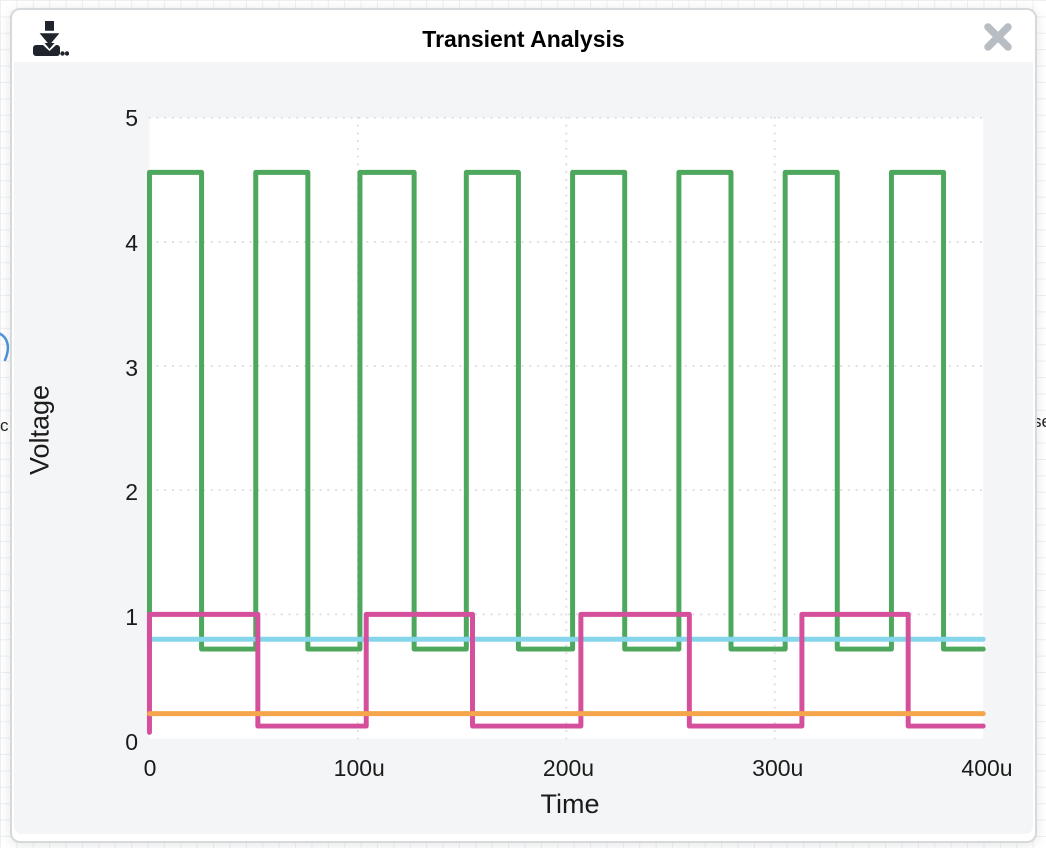 Image resolution: width=1046 pixels, height=848 pixels. I want to click on close-icon, so click(998, 37).